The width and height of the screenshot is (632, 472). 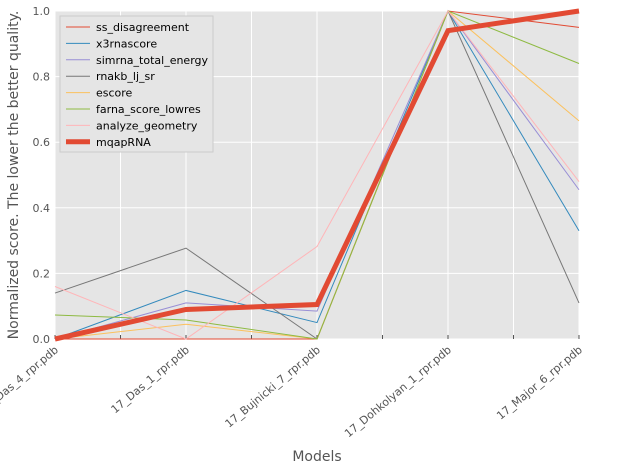 What do you see at coordinates (123, 142) in the screenshot?
I see `legend-label: mqapRNA` at bounding box center [123, 142].